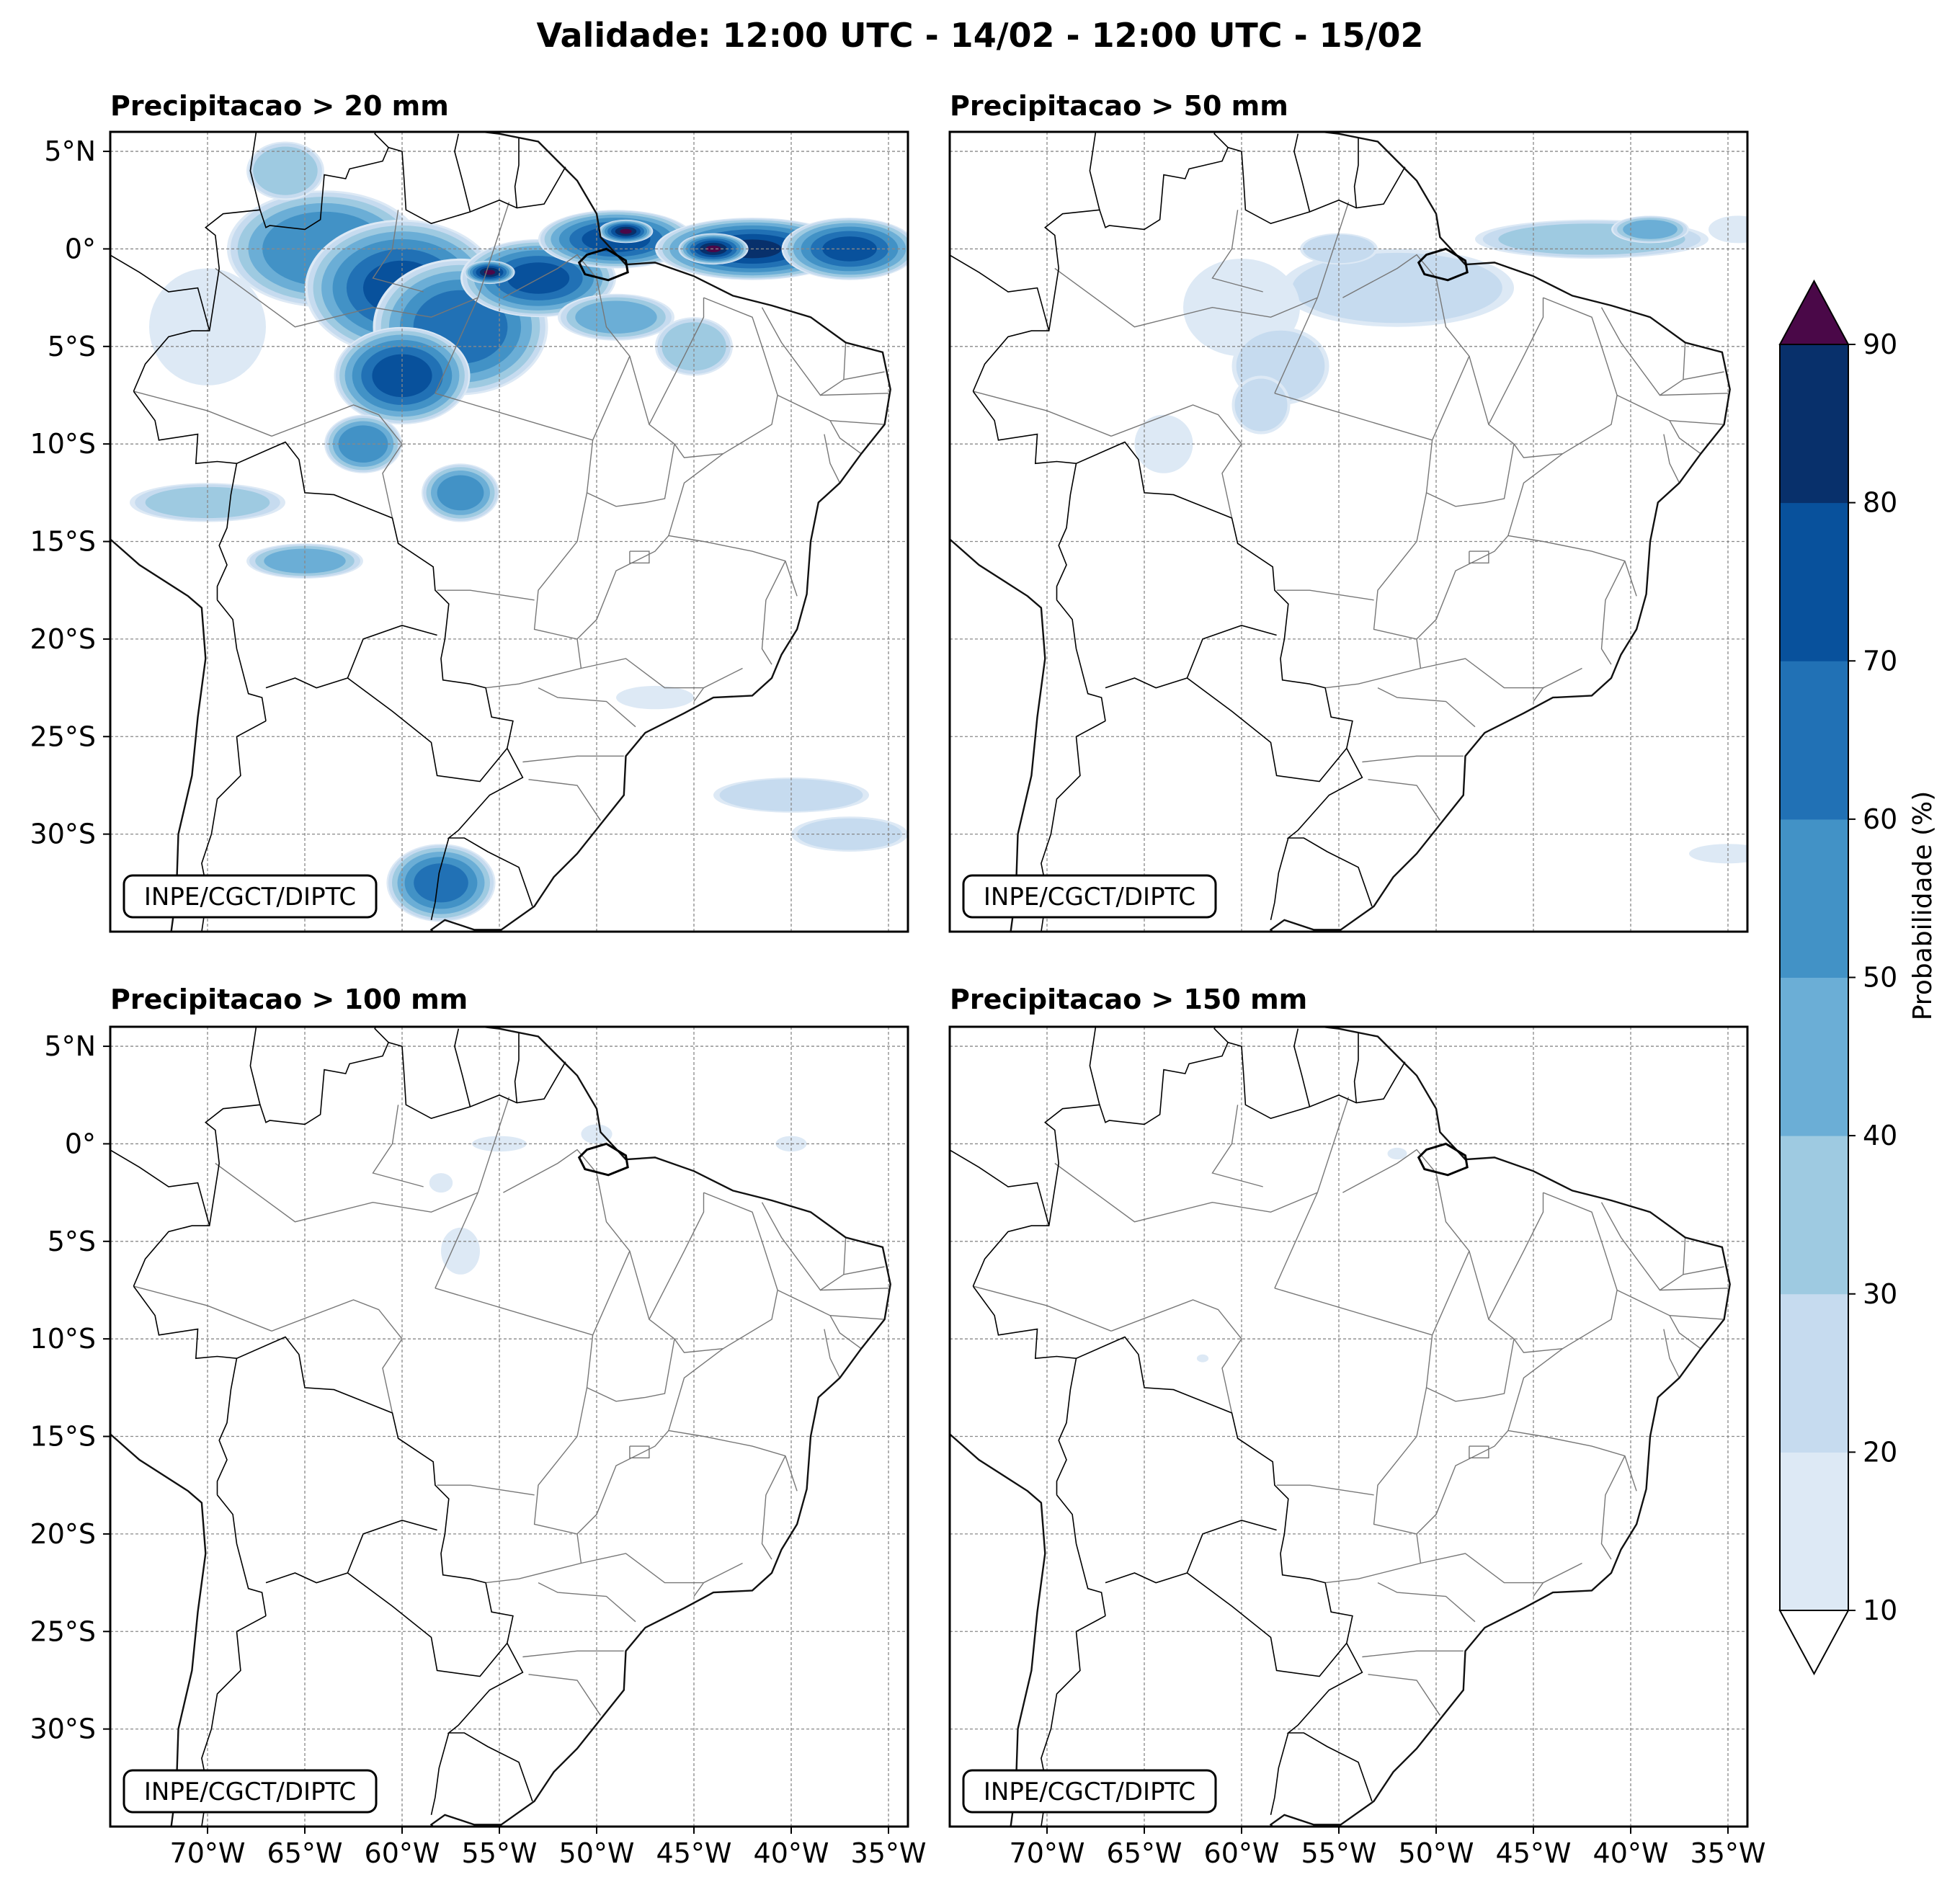 This screenshot has height=1877, width=1960. I want to click on colorbar: Probabilidade (%) 10 20 30 40 50 60 70 80 90, so click(1858, 977).